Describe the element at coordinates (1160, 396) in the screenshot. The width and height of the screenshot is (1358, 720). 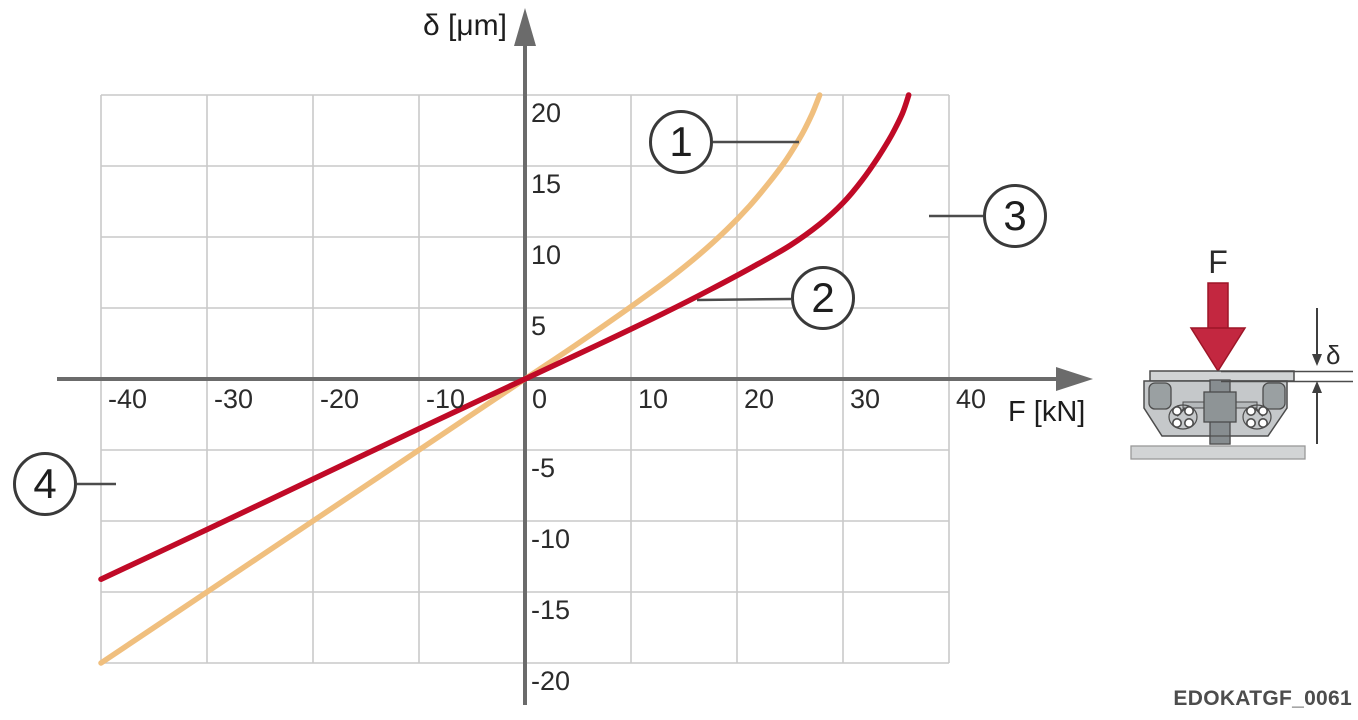
I see `left-bolt` at that location.